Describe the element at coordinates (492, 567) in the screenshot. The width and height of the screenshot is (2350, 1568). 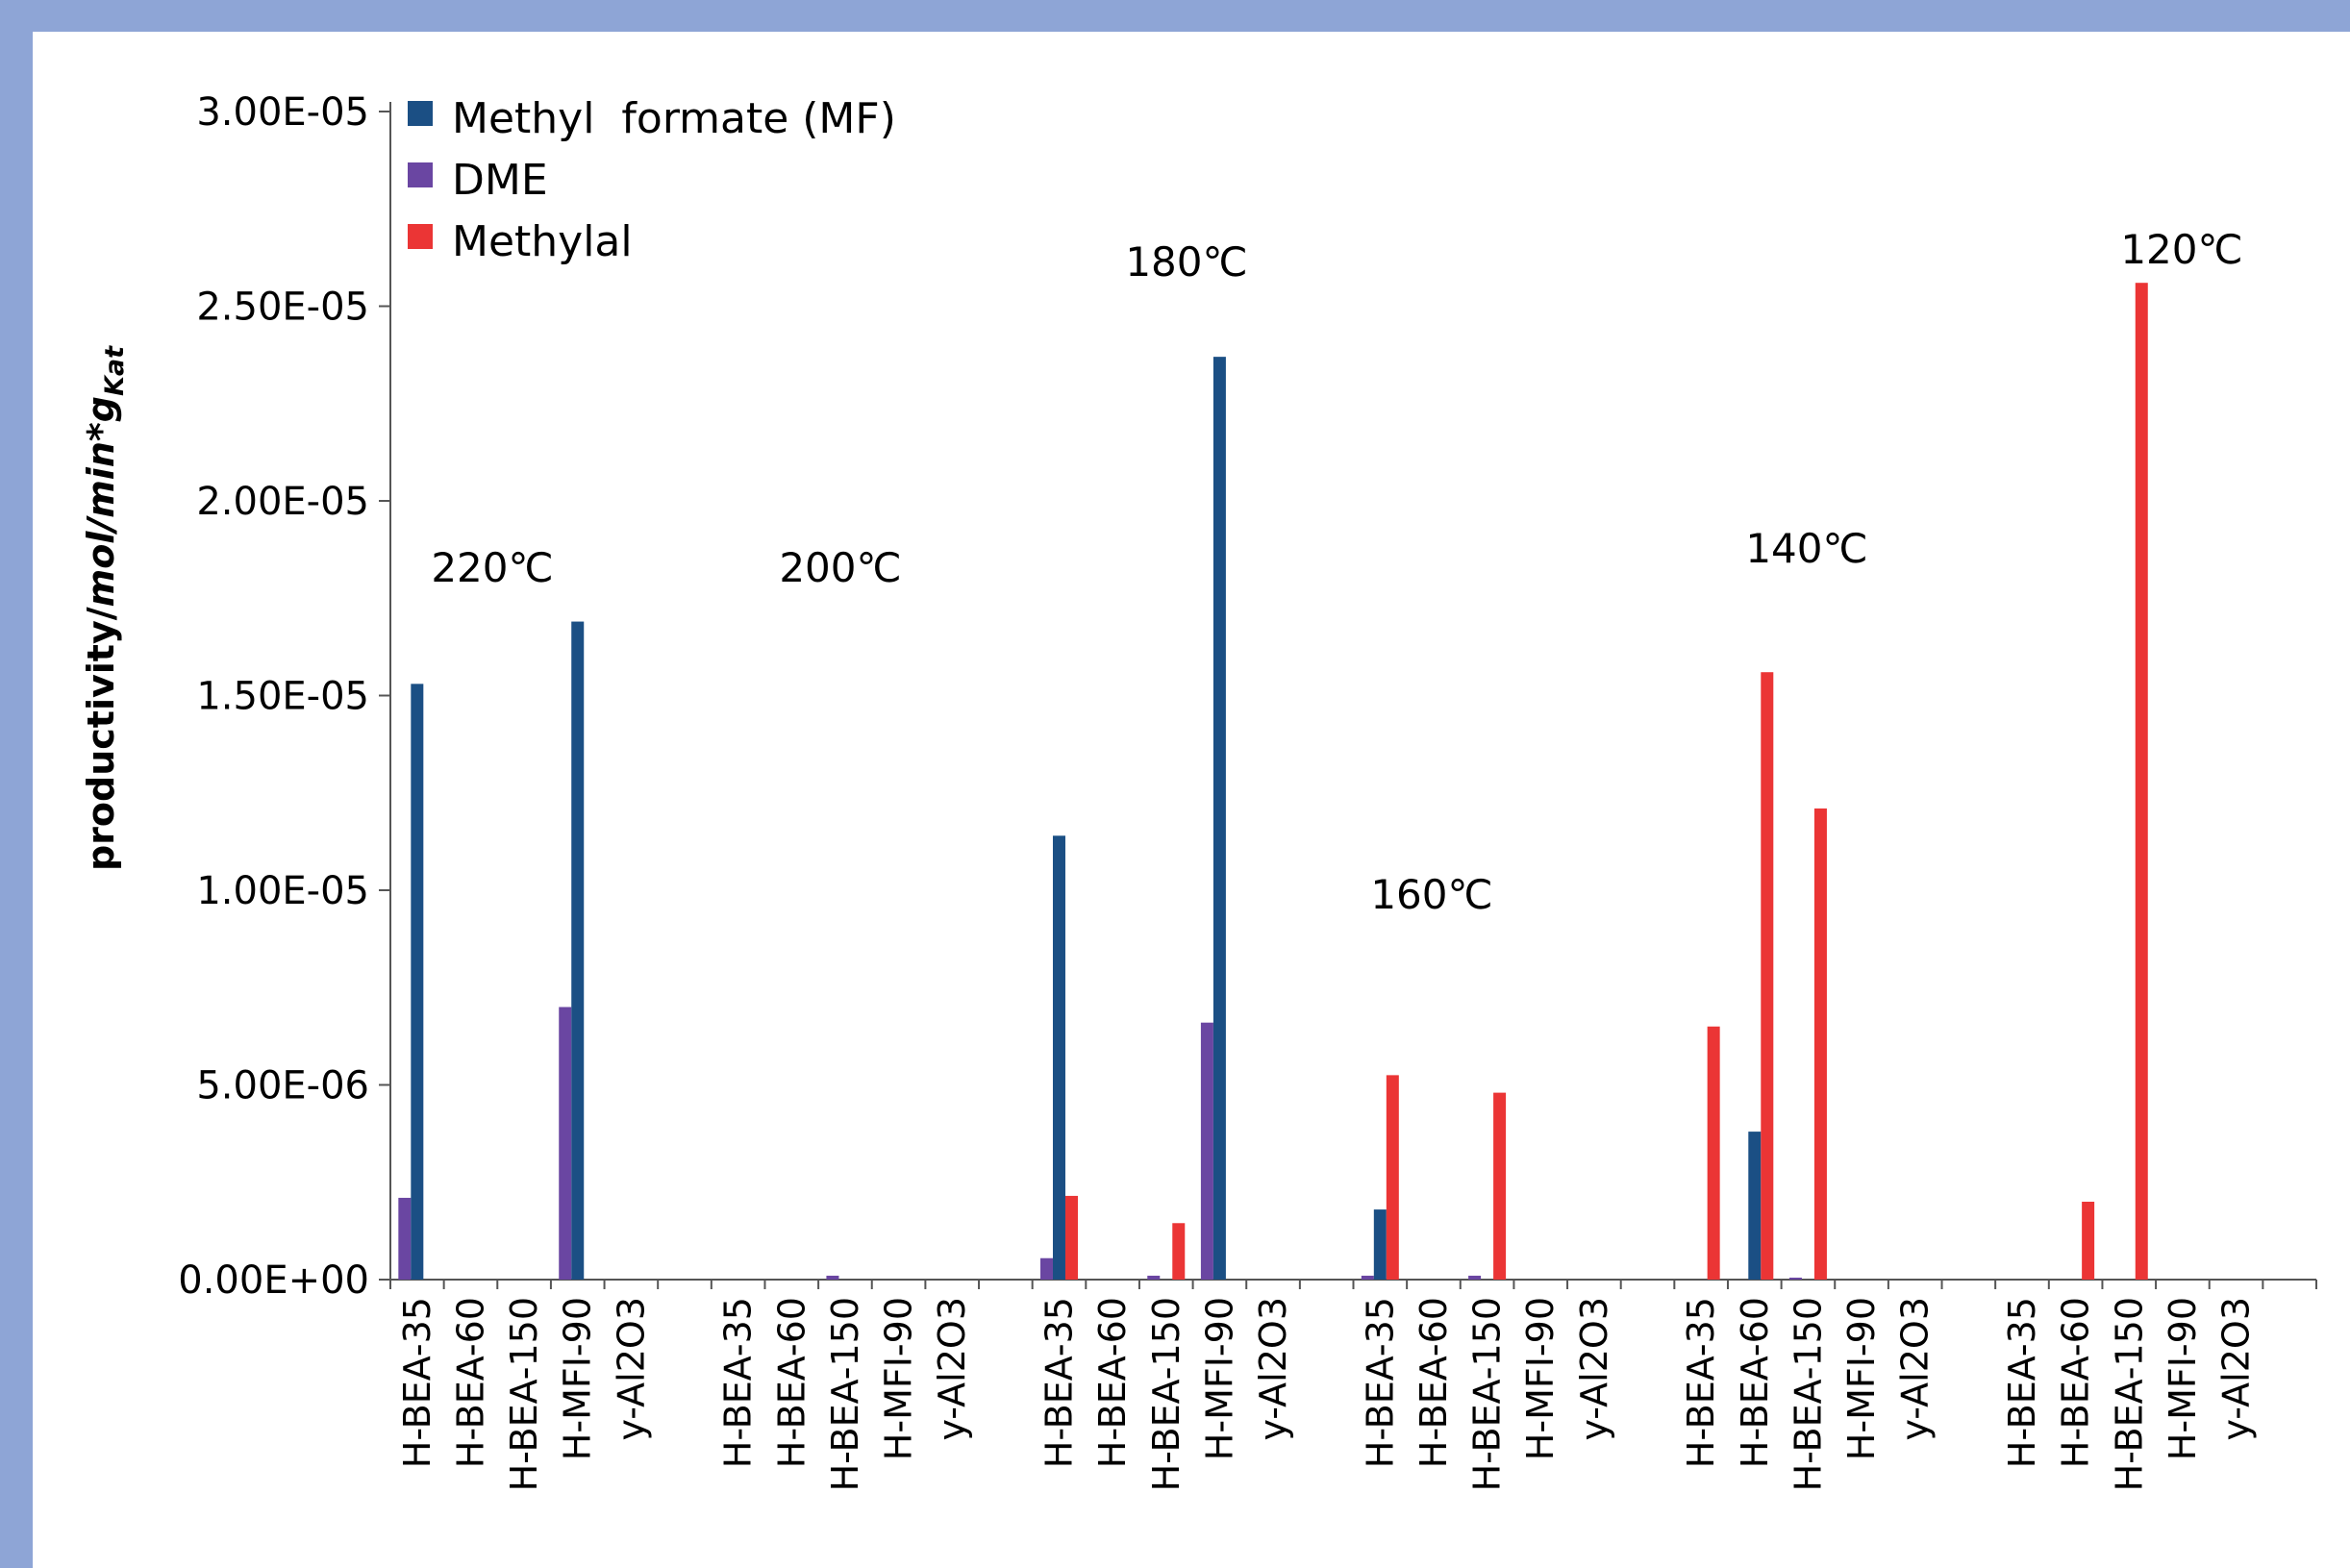
I see `temperature-label: 220℃` at that location.